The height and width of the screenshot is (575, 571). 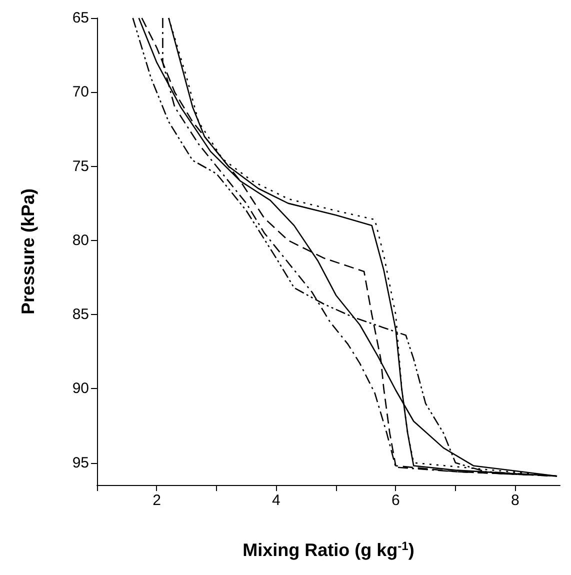 I want to click on x-tick-label: 2, so click(x=156, y=500).